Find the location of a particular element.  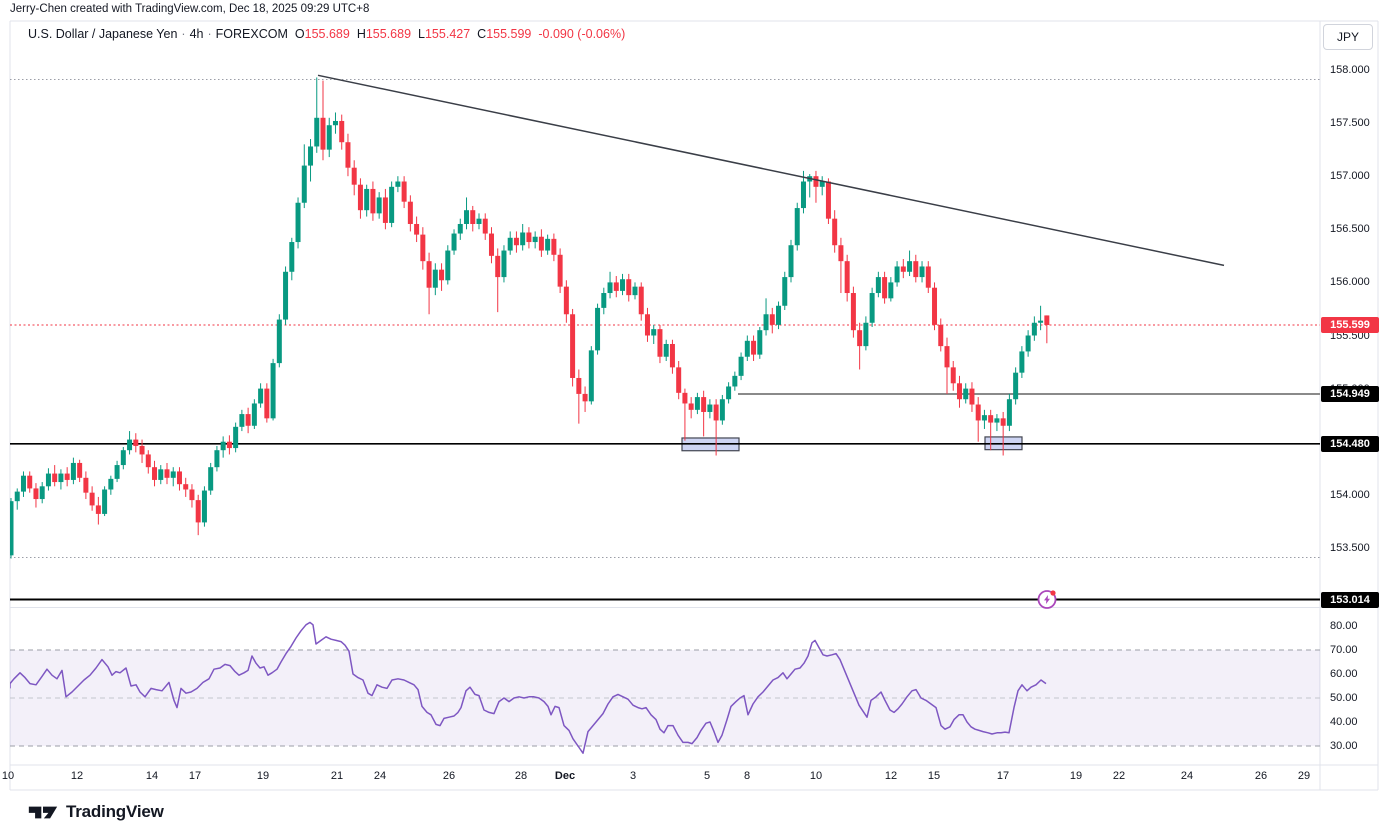

tradingview-logo-icon is located at coordinates (43, 812).